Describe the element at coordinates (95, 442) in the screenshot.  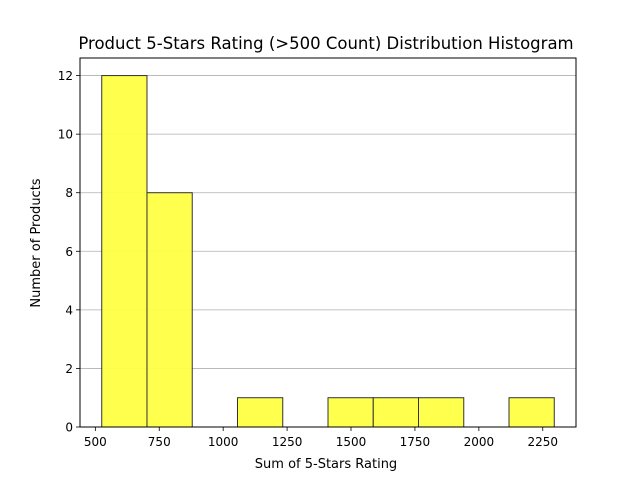
I see `x-tick-label: 500` at that location.